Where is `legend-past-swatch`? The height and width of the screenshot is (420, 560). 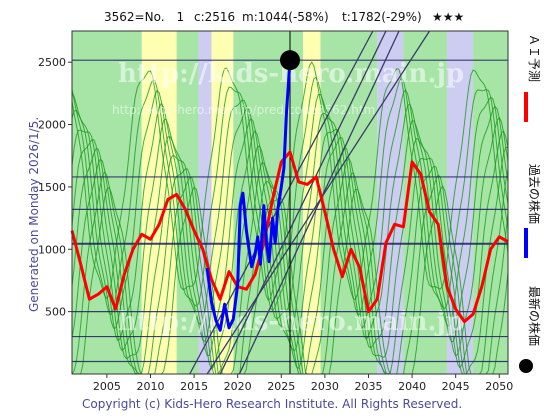 legend-past-swatch is located at coordinates (526, 243).